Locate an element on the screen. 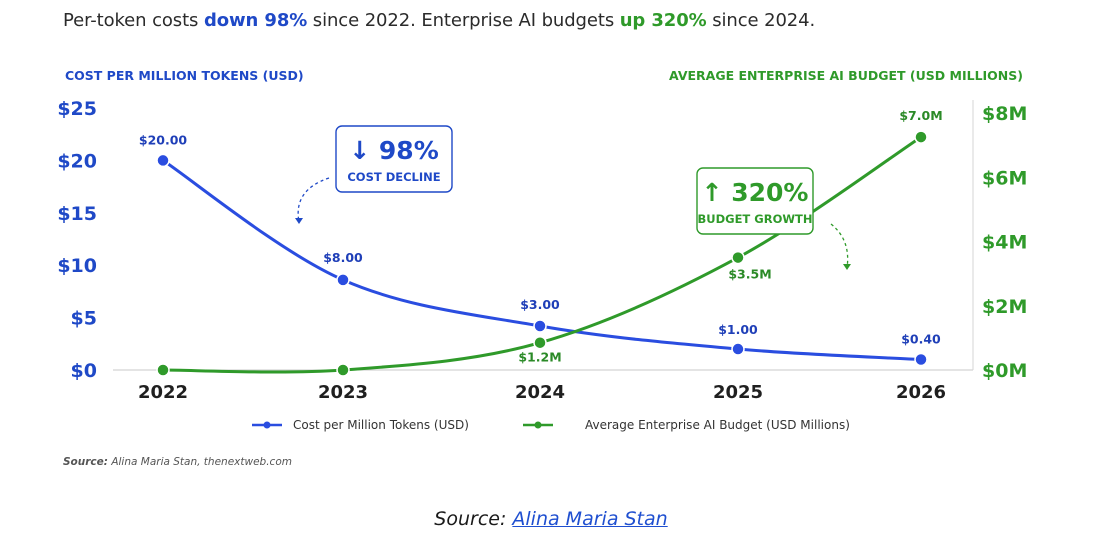  cost-decline-callout-box is located at coordinates (394, 159).